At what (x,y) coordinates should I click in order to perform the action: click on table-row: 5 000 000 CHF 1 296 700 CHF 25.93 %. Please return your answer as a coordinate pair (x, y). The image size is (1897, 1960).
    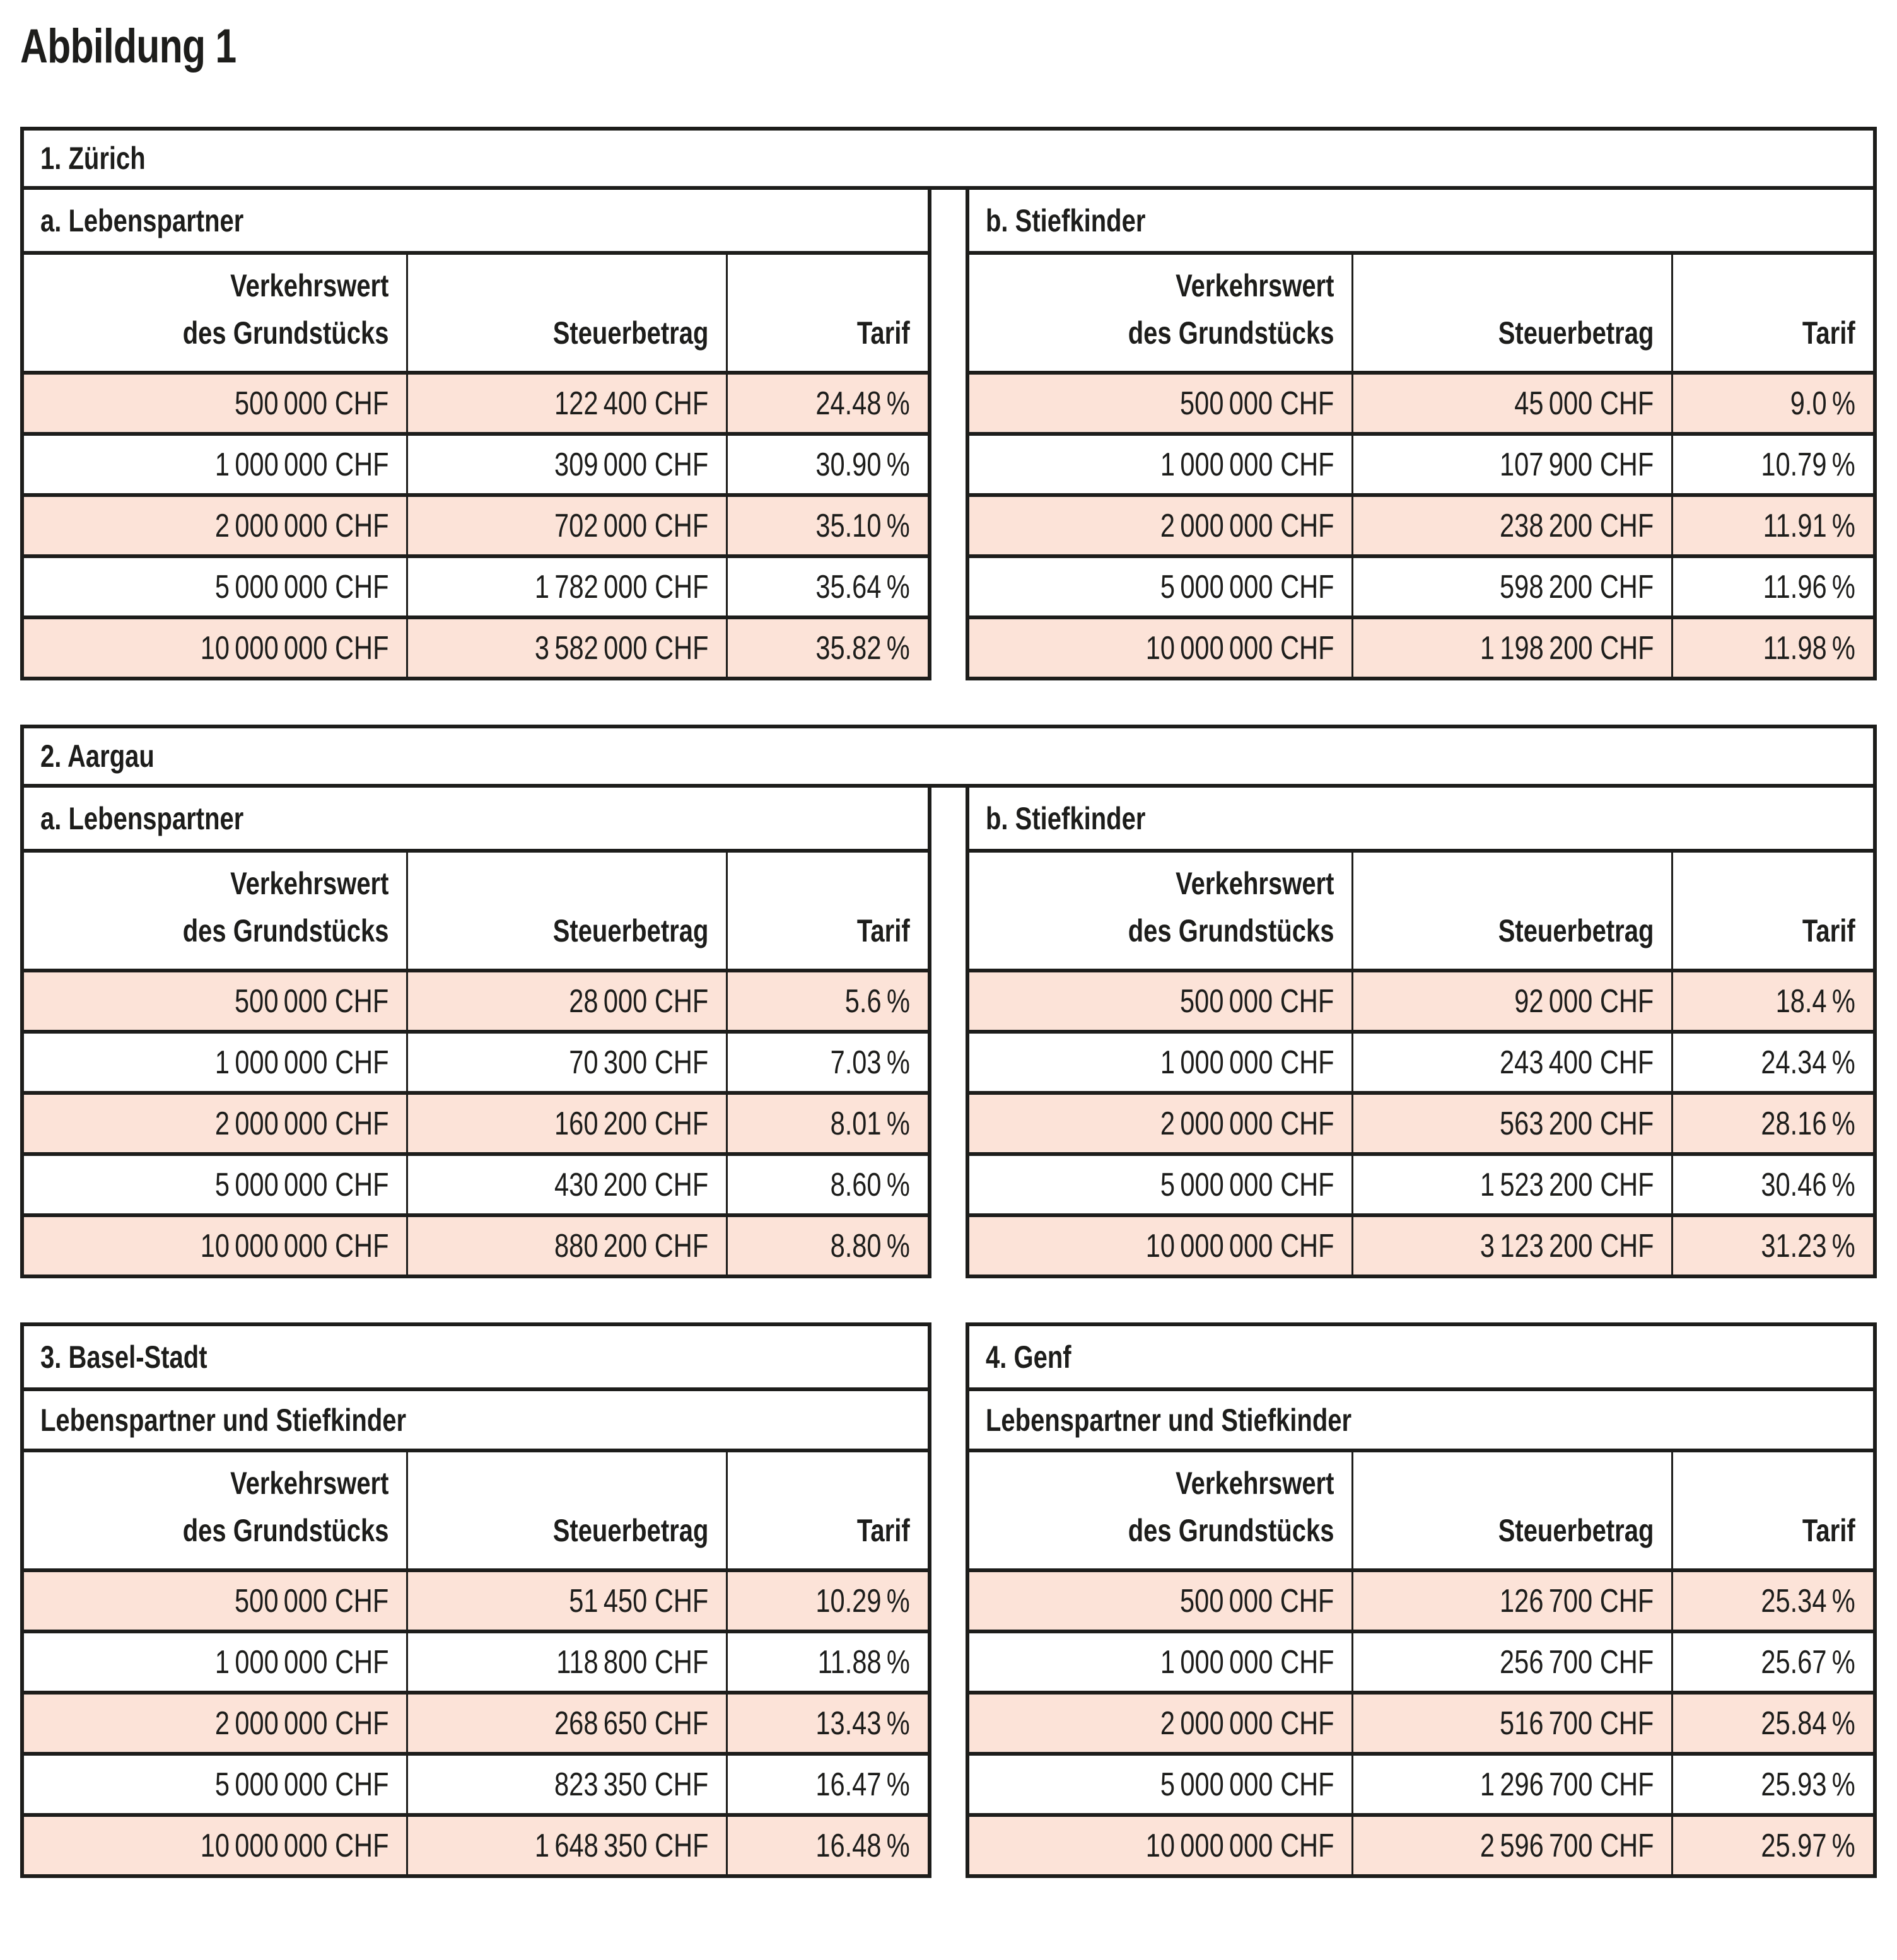
    Looking at the image, I should click on (1421, 1782).